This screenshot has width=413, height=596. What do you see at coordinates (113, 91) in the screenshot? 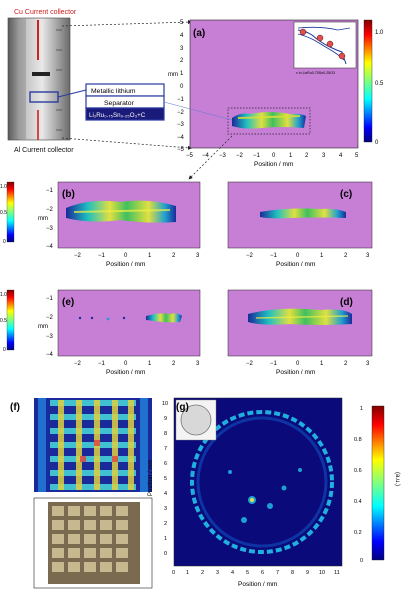
I see `layer-lithium-label: Metallic lithium` at bounding box center [113, 91].